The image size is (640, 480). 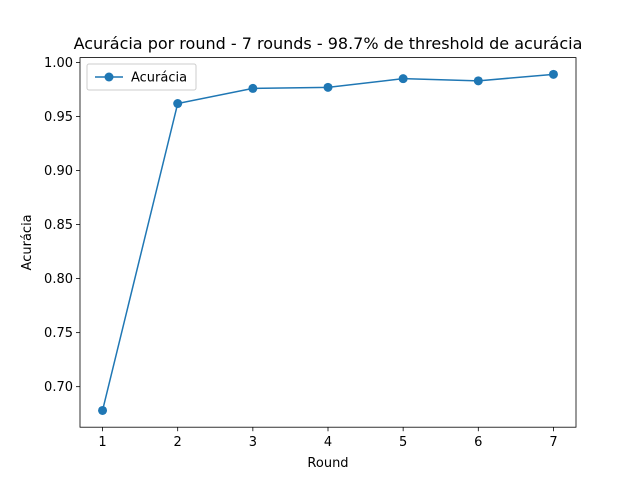 I want to click on y-tick-label: 0.90, so click(x=58, y=171).